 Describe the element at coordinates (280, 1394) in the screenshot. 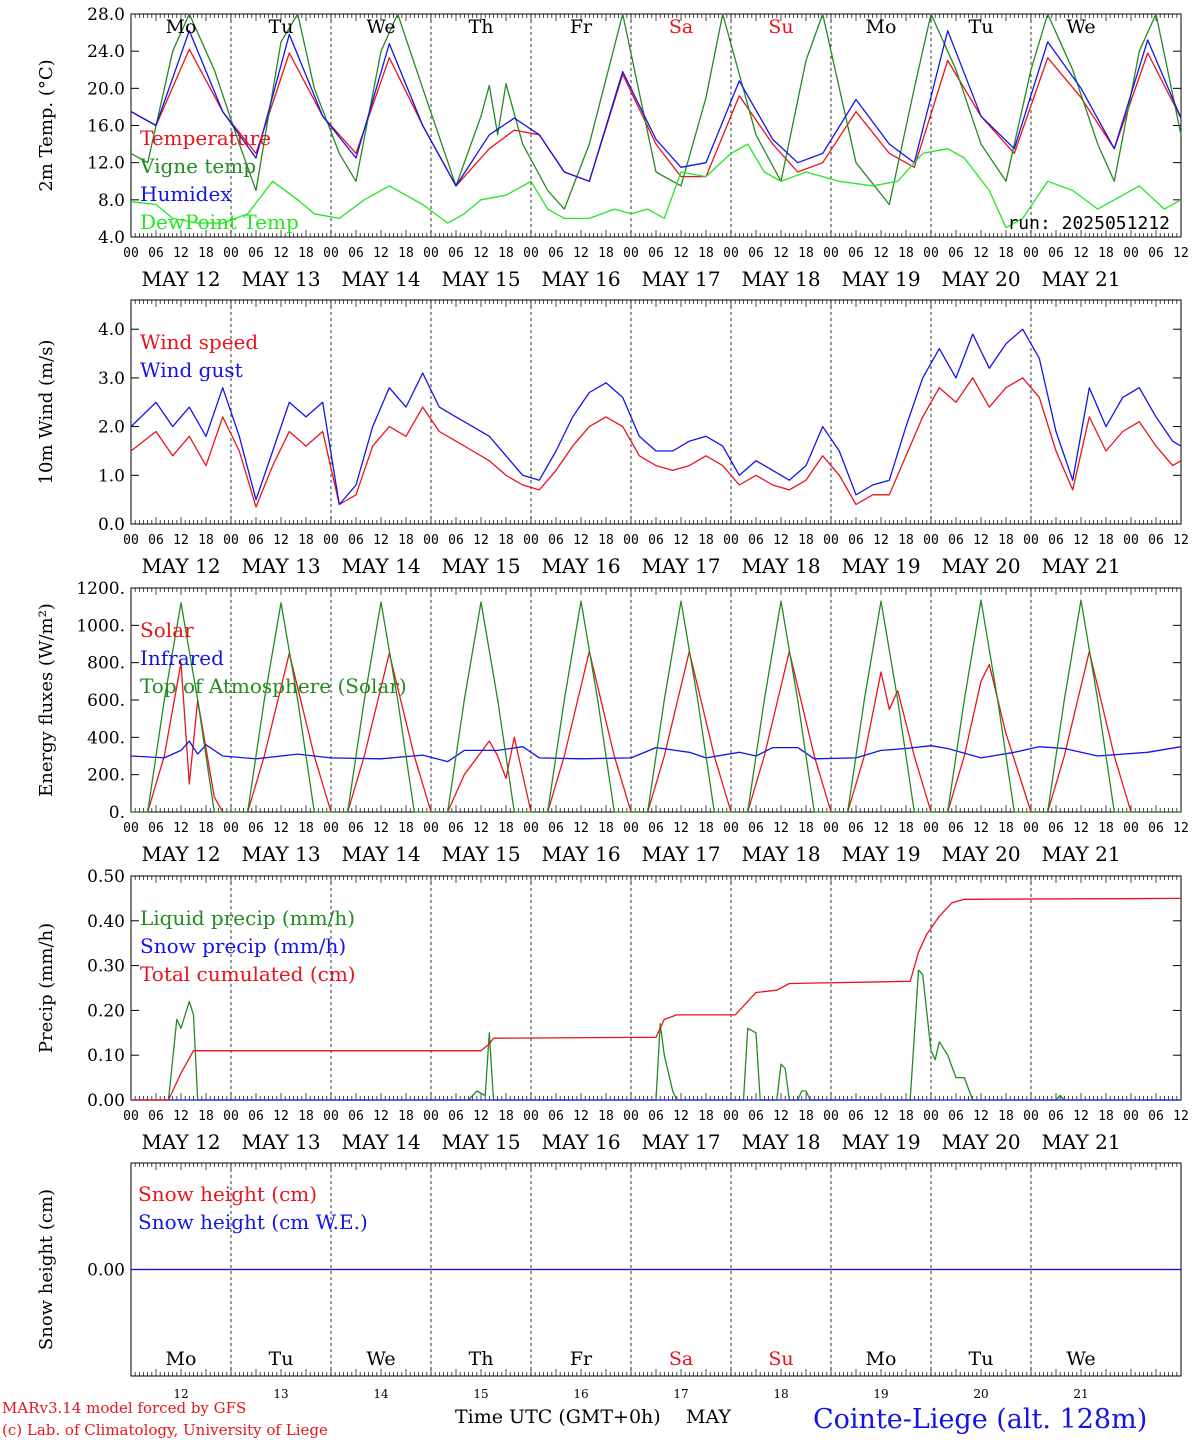

I see `day-number-label: 13` at that location.